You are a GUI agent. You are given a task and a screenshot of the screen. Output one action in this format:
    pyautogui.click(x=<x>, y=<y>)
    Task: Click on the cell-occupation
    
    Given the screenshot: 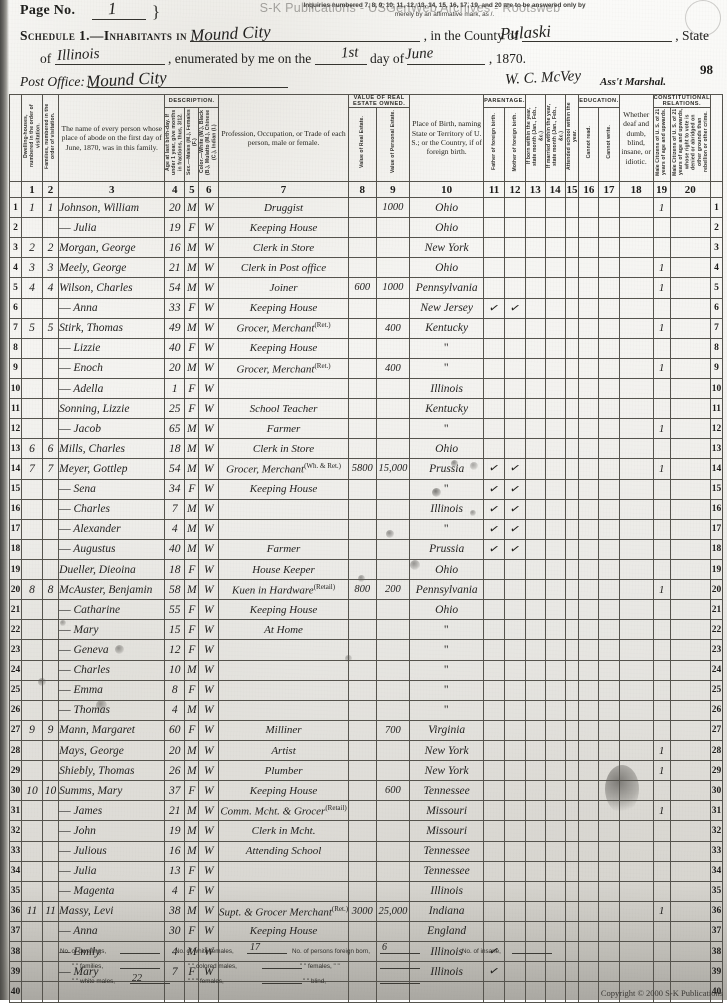 What is the action you would take?
    pyautogui.click(x=284, y=509)
    